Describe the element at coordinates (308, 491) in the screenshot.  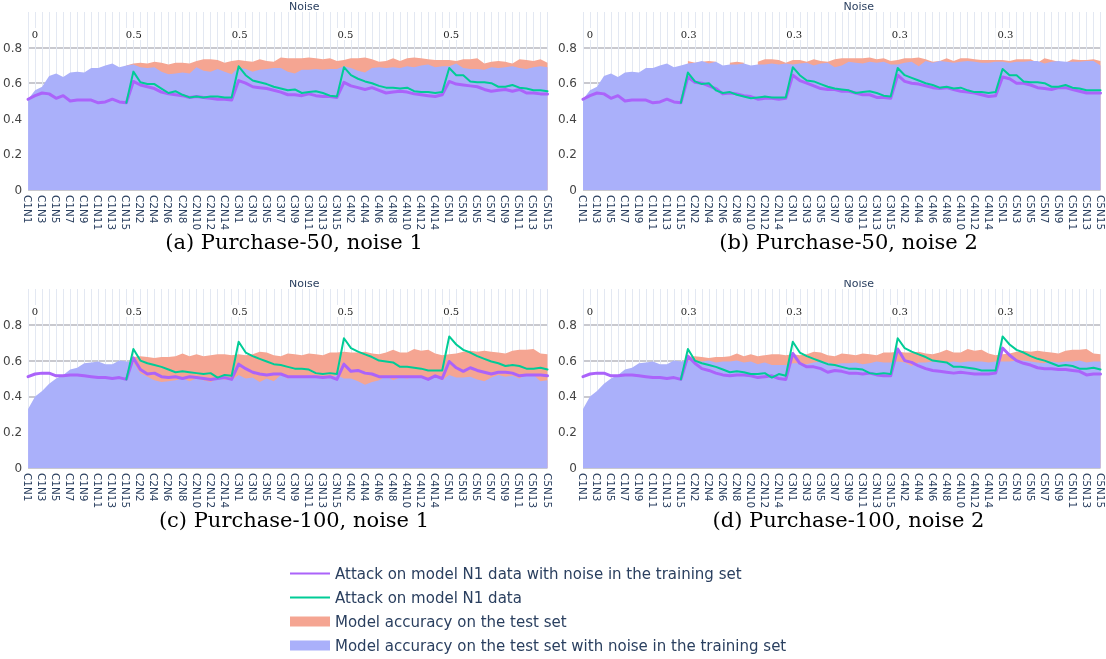
I see `x-tick-label: C3N11` at that location.